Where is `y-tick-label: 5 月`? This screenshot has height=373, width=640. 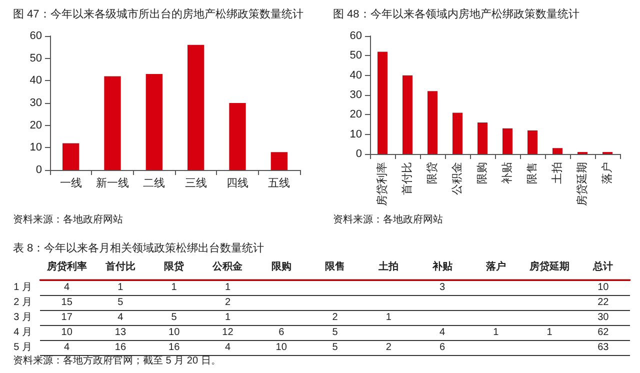
y-tick-label: 5 月 is located at coordinates (23, 347).